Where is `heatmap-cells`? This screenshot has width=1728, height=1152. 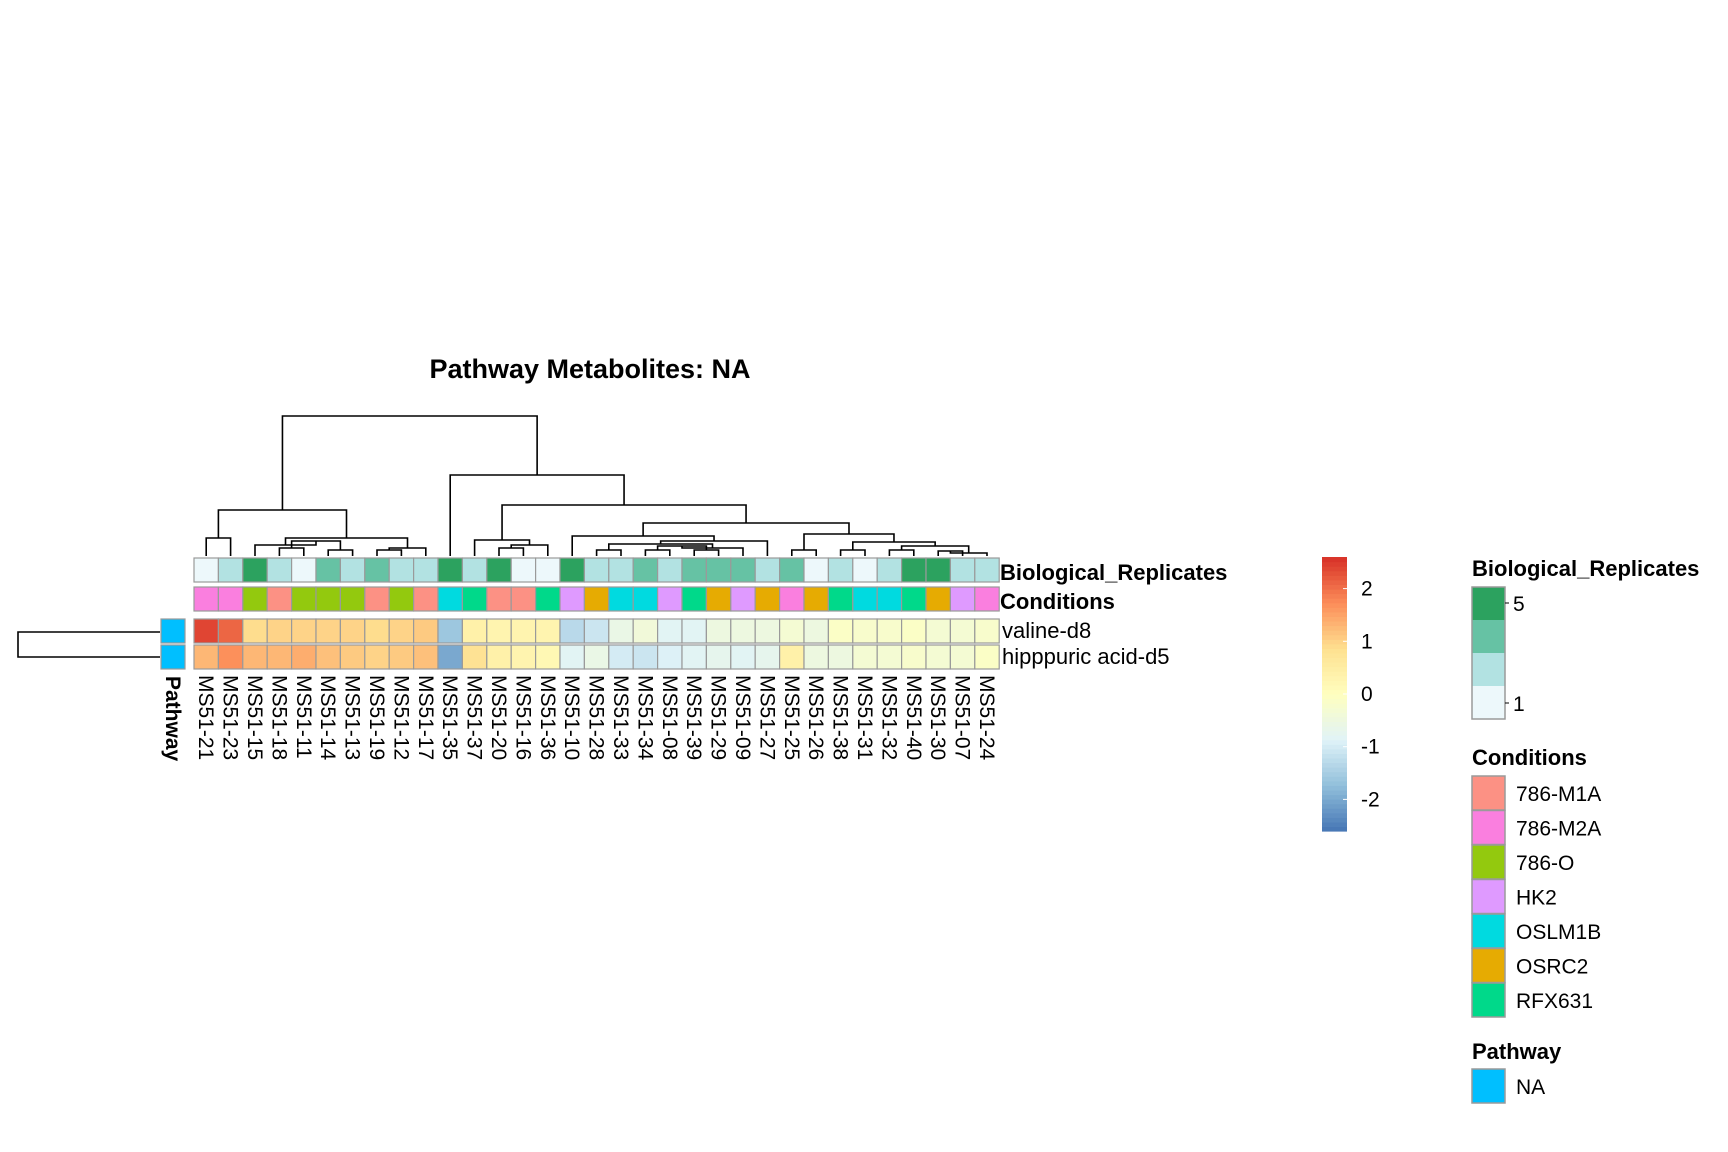
heatmap-cells is located at coordinates (596, 644).